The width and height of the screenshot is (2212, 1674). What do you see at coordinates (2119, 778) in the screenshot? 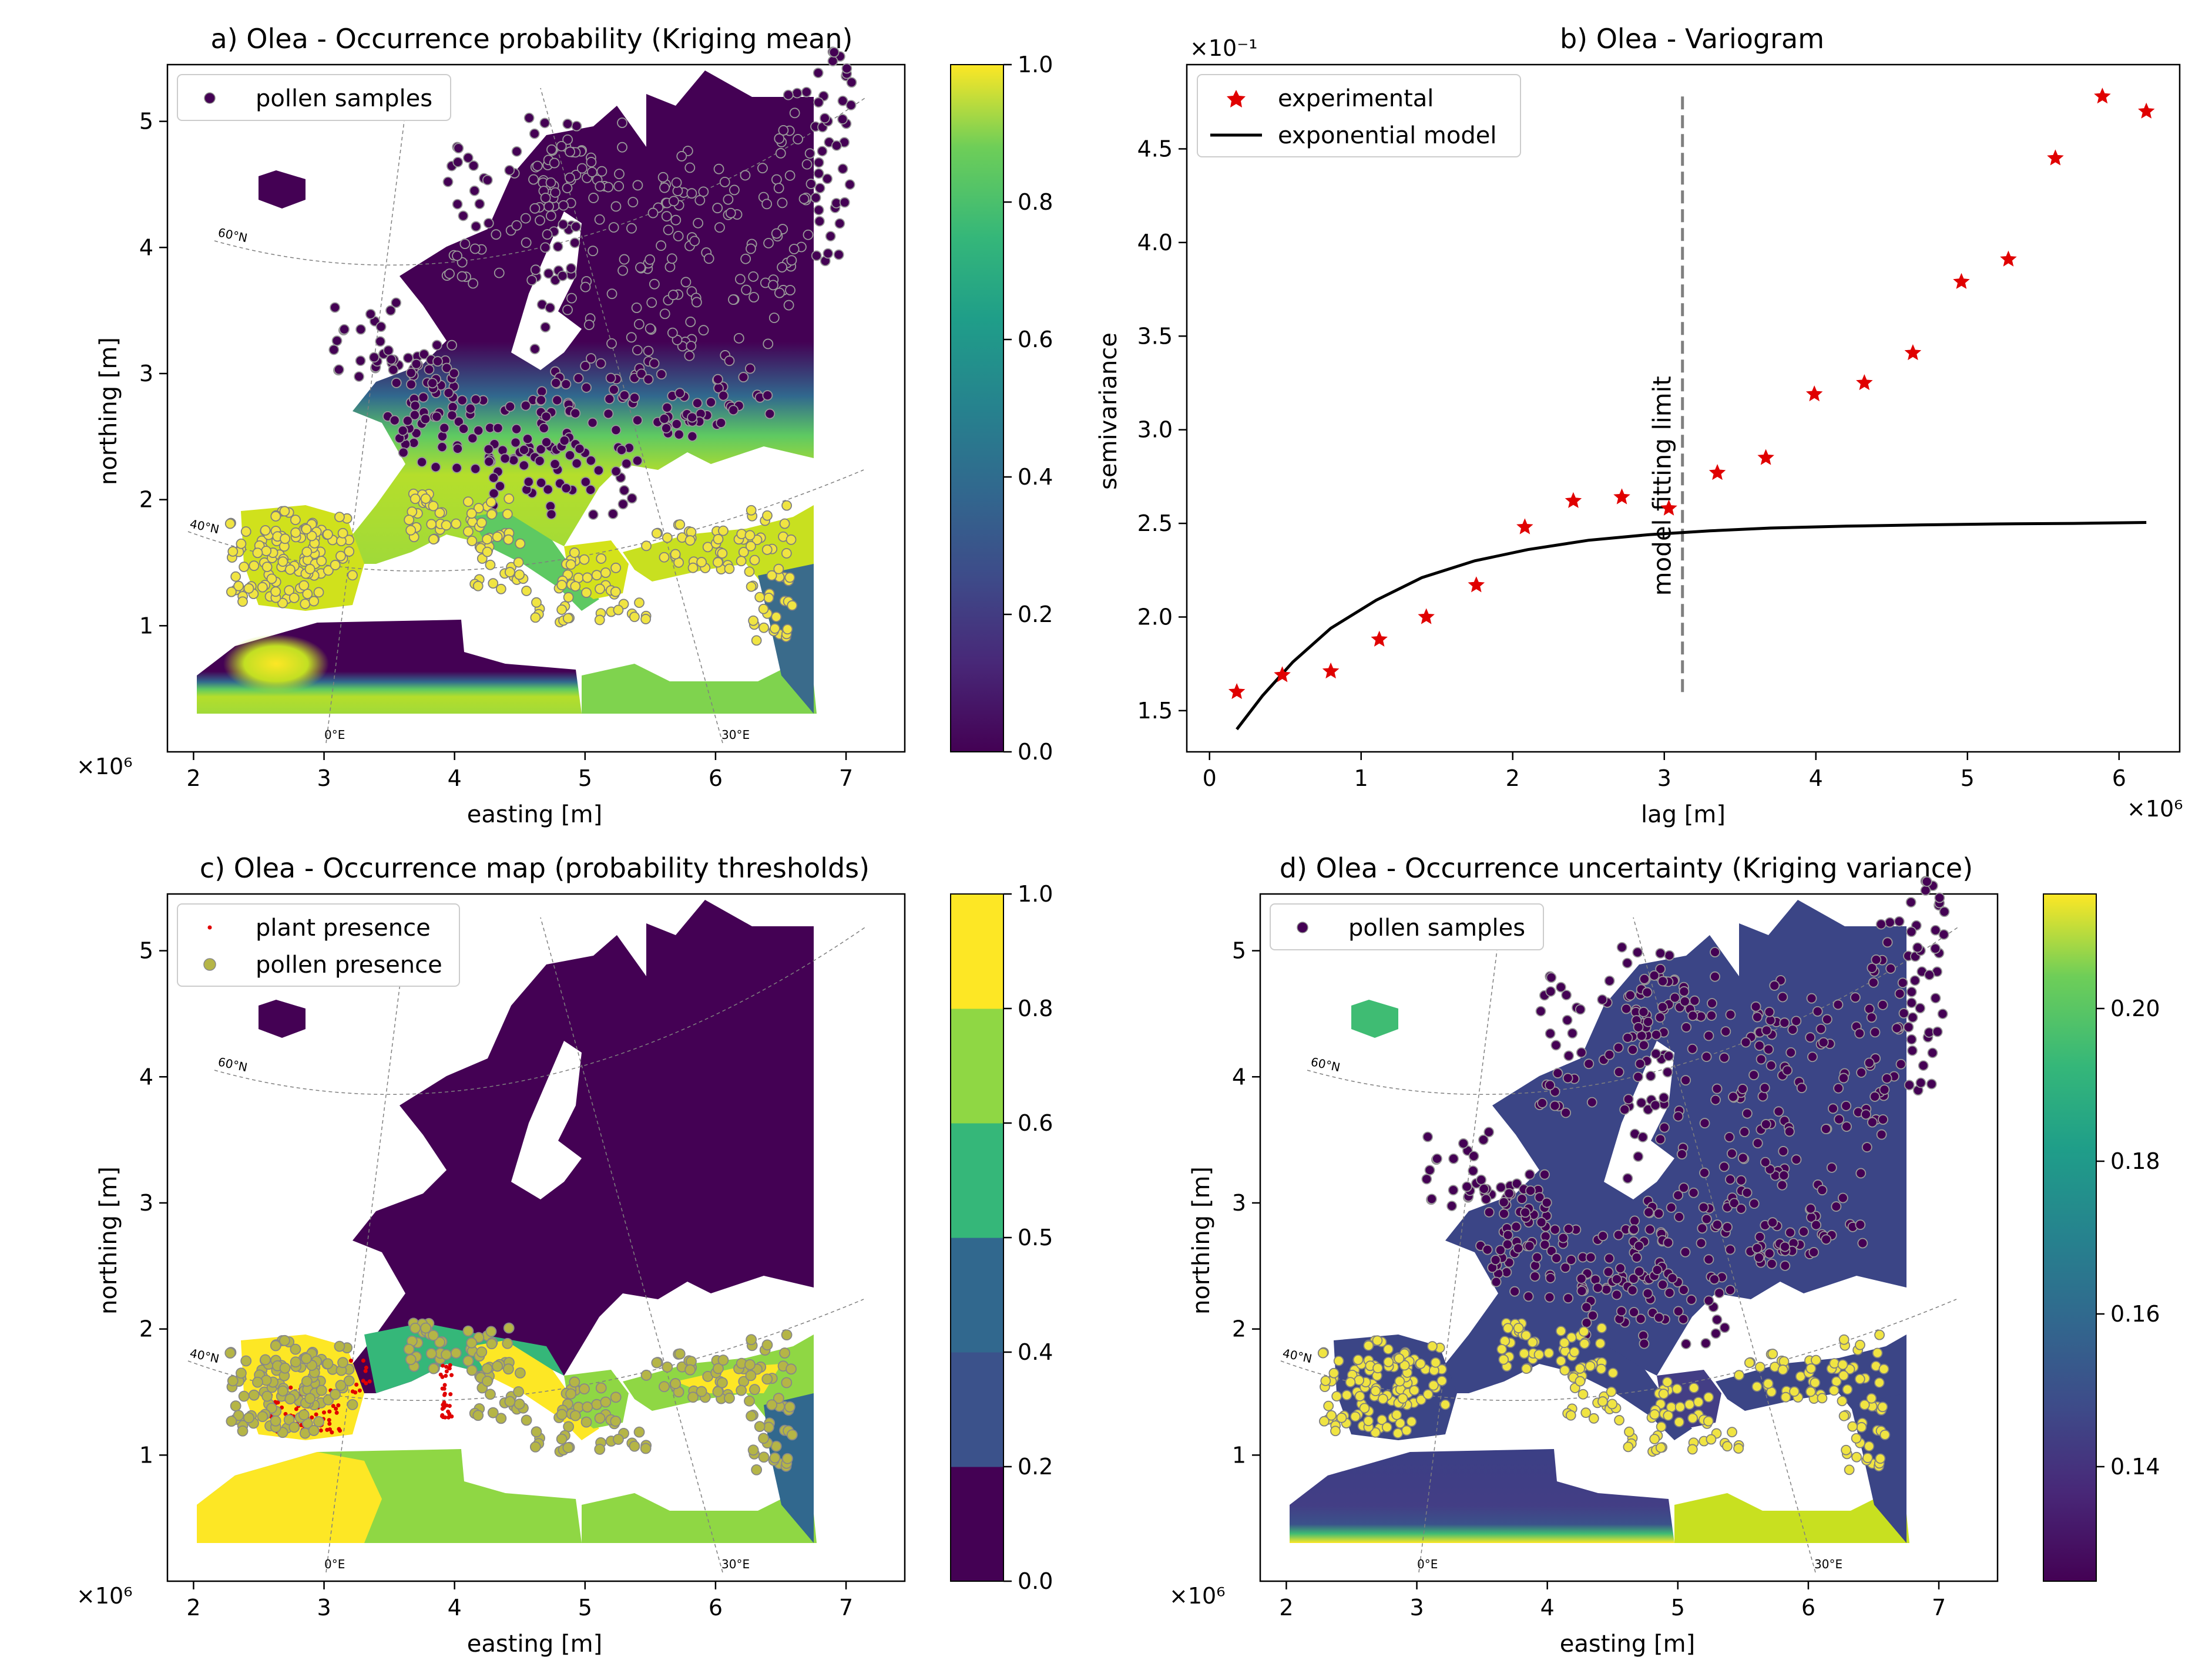
I see `x-tick-label: 6` at bounding box center [2119, 778].